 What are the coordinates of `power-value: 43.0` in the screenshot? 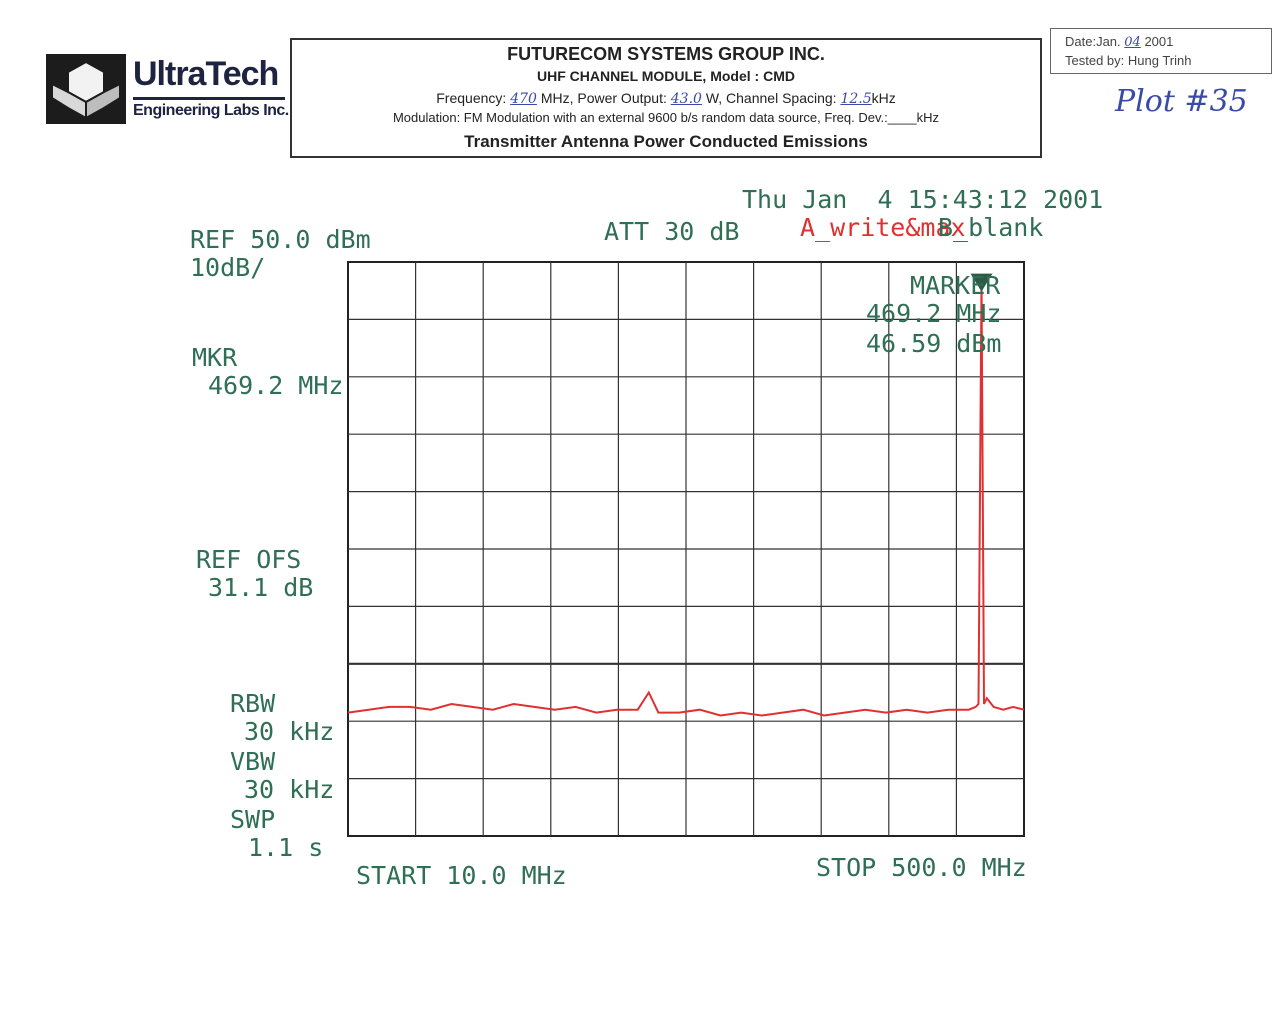 It's located at (686, 99).